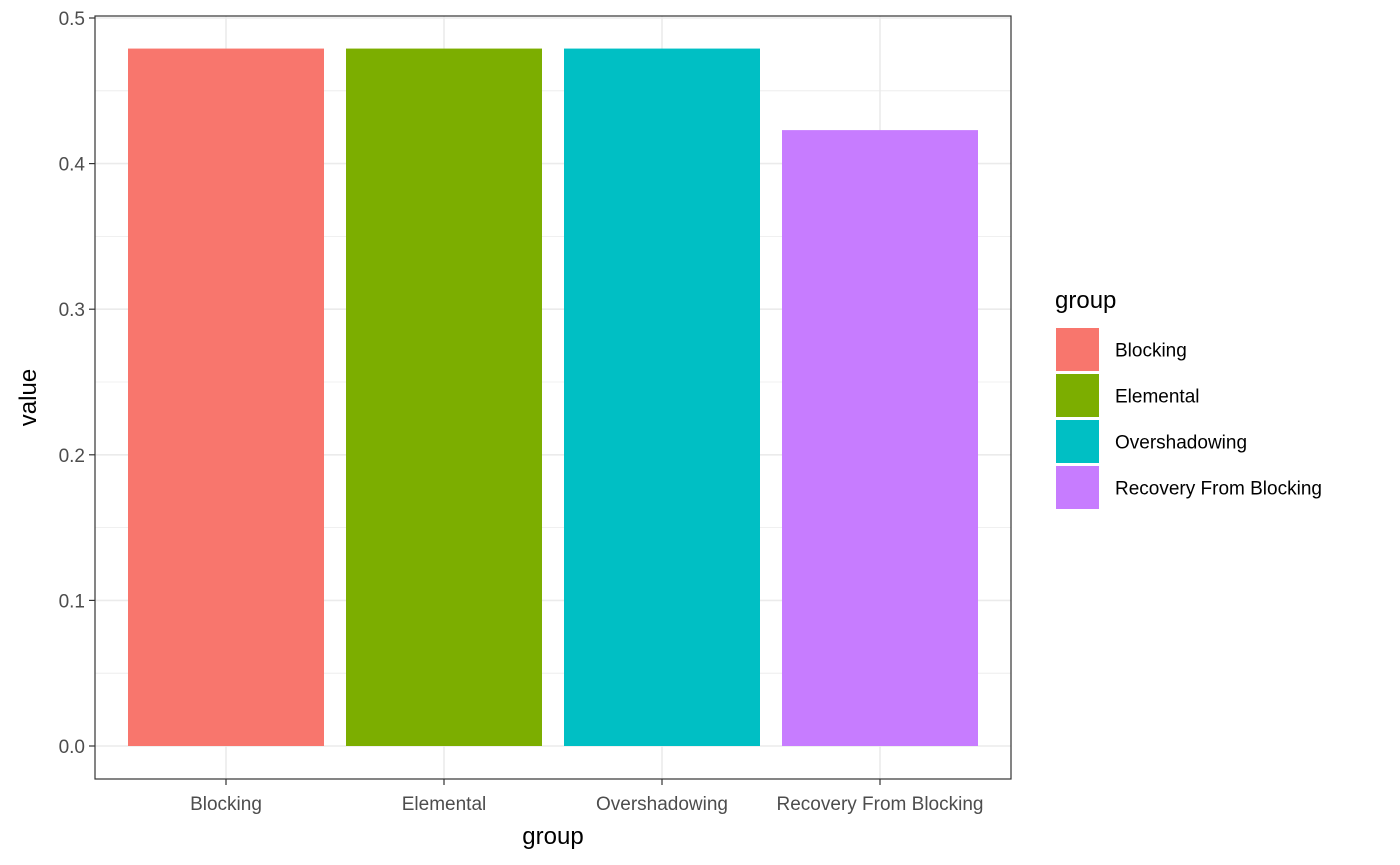  Describe the element at coordinates (72, 310) in the screenshot. I see `y-tick-label: 0.3` at that location.